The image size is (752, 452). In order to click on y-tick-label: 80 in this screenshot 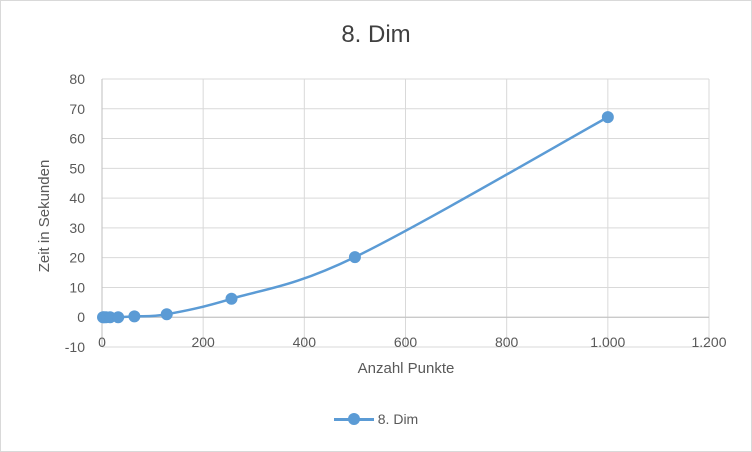, I will do `click(77, 79)`.